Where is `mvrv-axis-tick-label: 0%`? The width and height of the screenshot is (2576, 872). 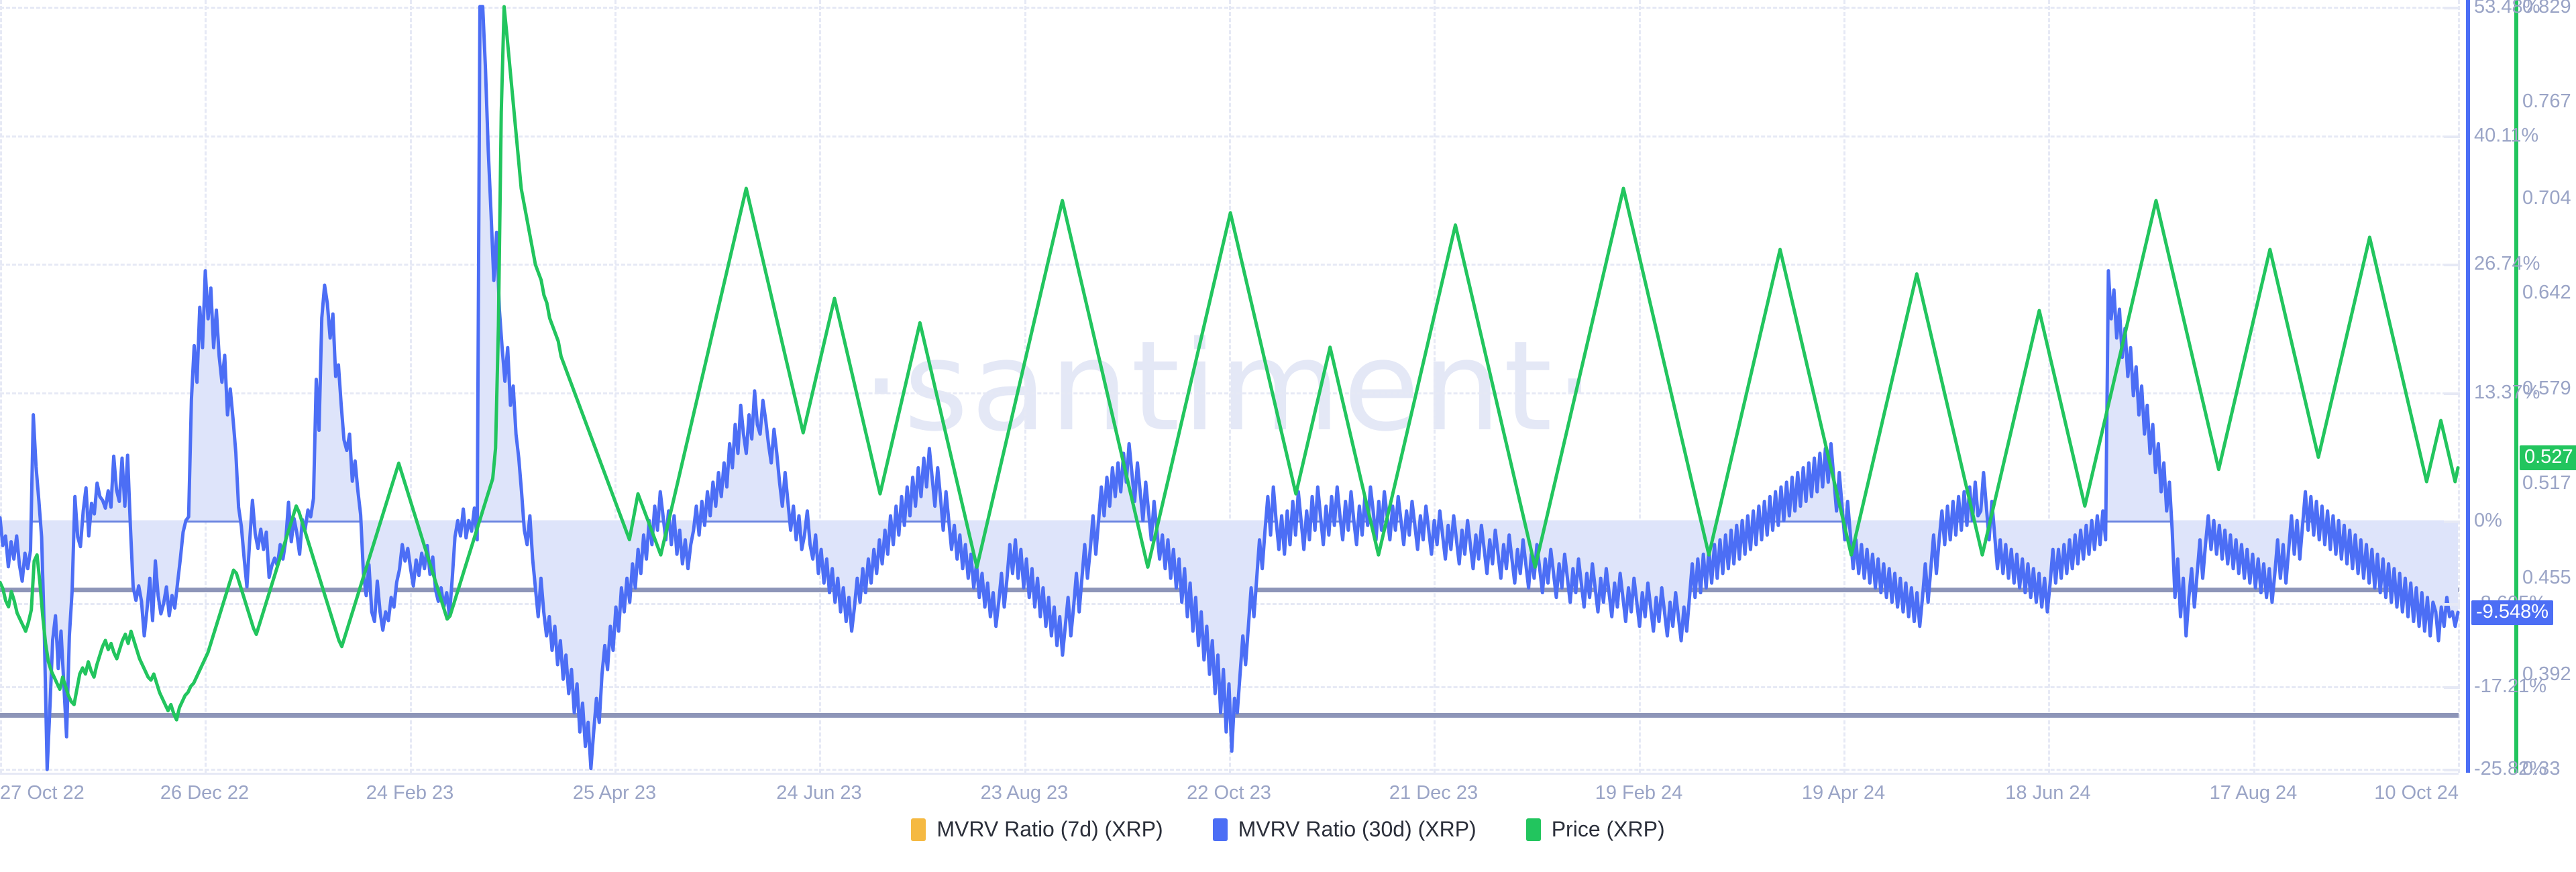
mvrv-axis-tick-label: 0% is located at coordinates (2488, 521).